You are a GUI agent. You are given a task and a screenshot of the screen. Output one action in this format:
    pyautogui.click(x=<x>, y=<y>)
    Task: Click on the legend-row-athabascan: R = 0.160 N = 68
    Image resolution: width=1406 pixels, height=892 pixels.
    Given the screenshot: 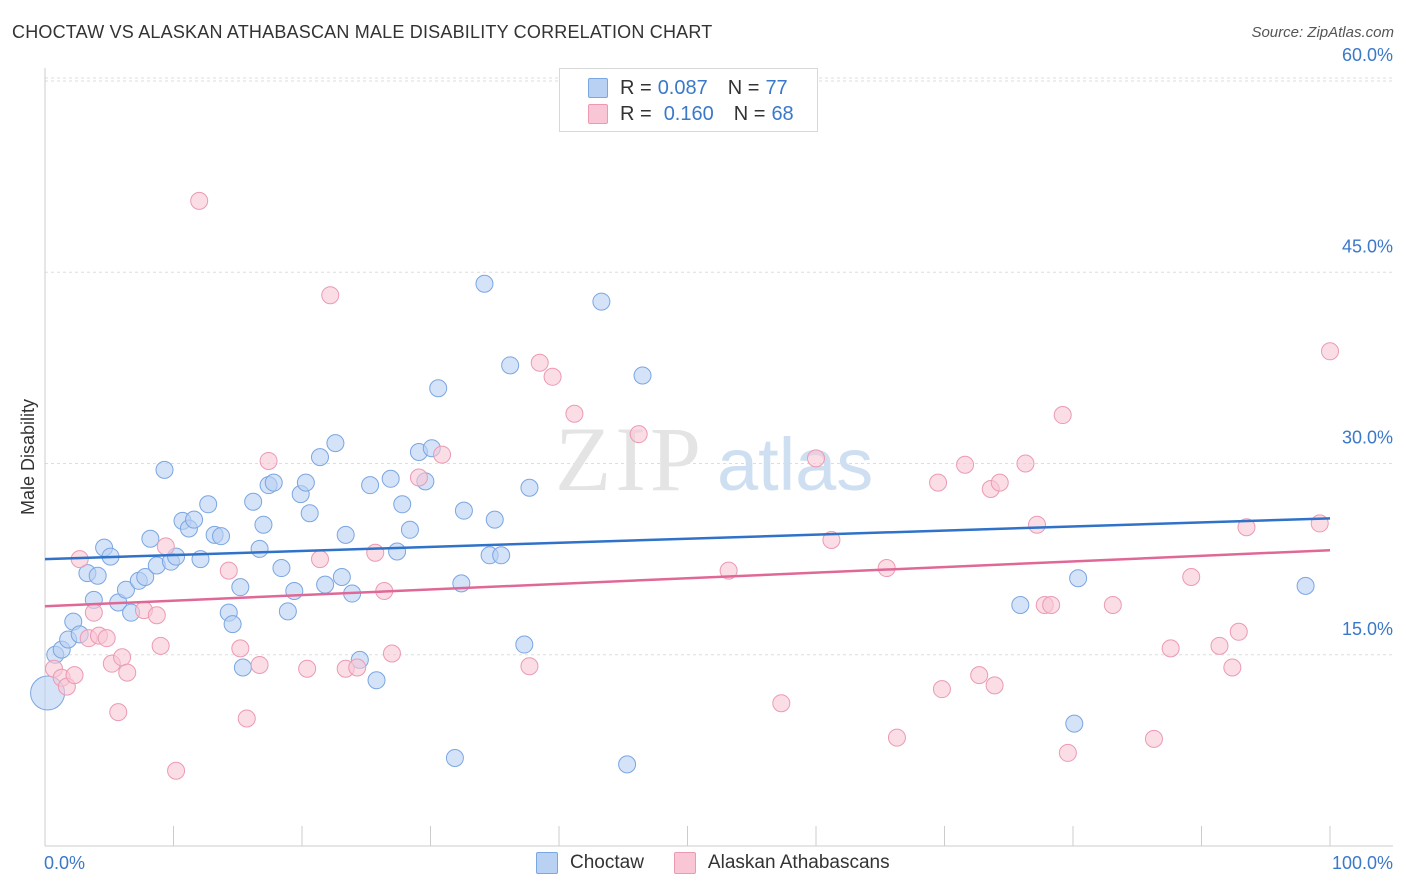 What is the action you would take?
    pyautogui.click(x=694, y=114)
    